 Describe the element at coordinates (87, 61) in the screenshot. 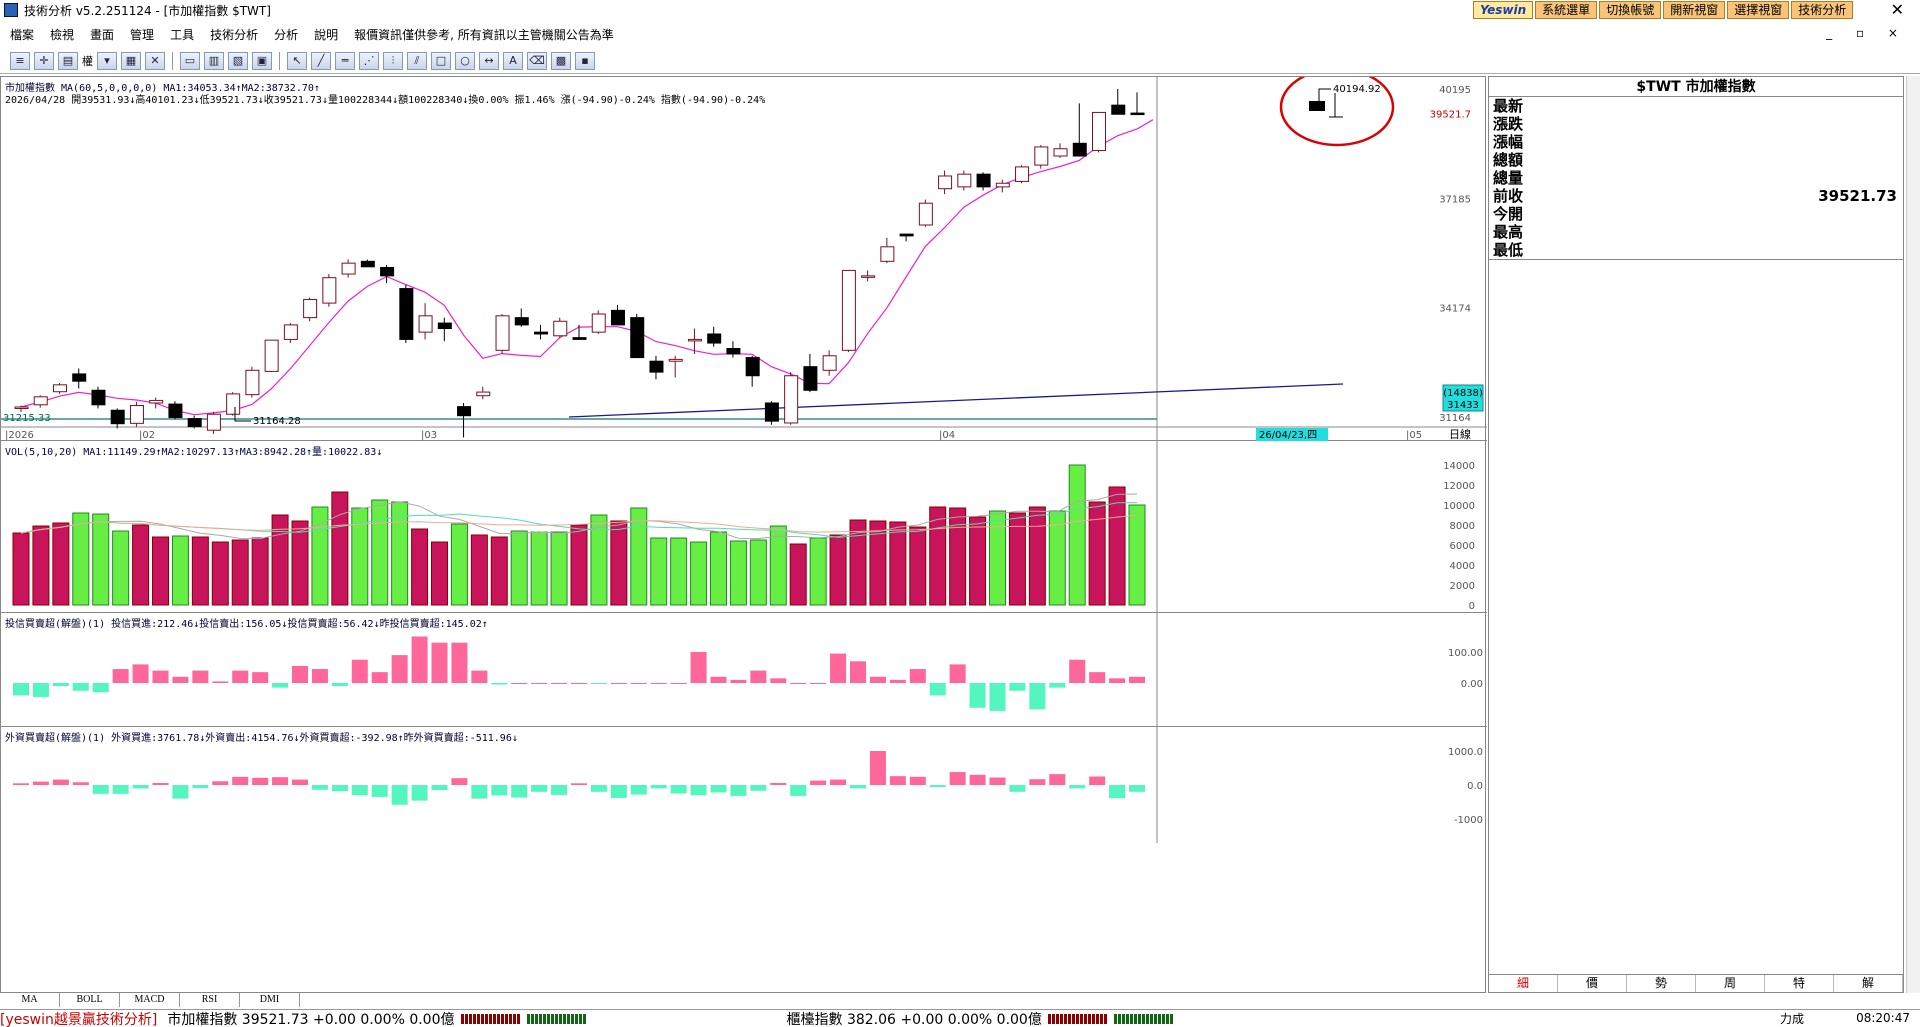

I see `adjust-label: 權` at that location.